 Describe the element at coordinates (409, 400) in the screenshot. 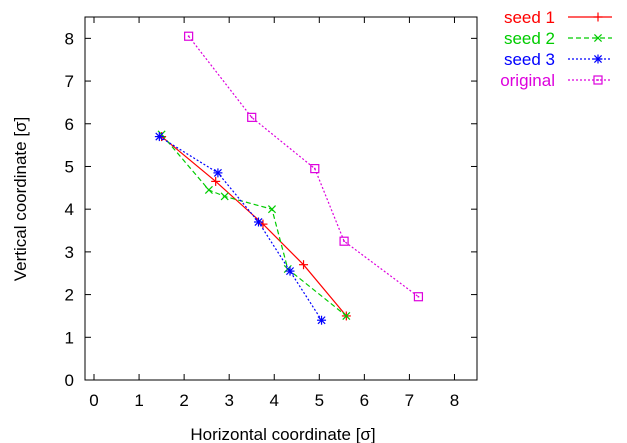

I see `x-tick-label: 7` at that location.